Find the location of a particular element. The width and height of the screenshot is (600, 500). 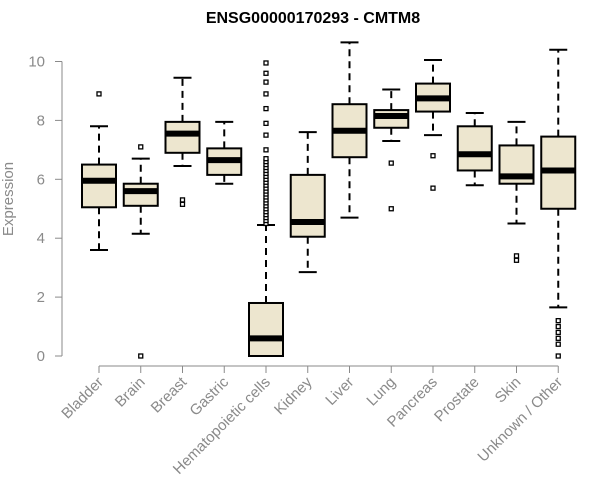

x-tick-label: Lung is located at coordinates (381, 392).